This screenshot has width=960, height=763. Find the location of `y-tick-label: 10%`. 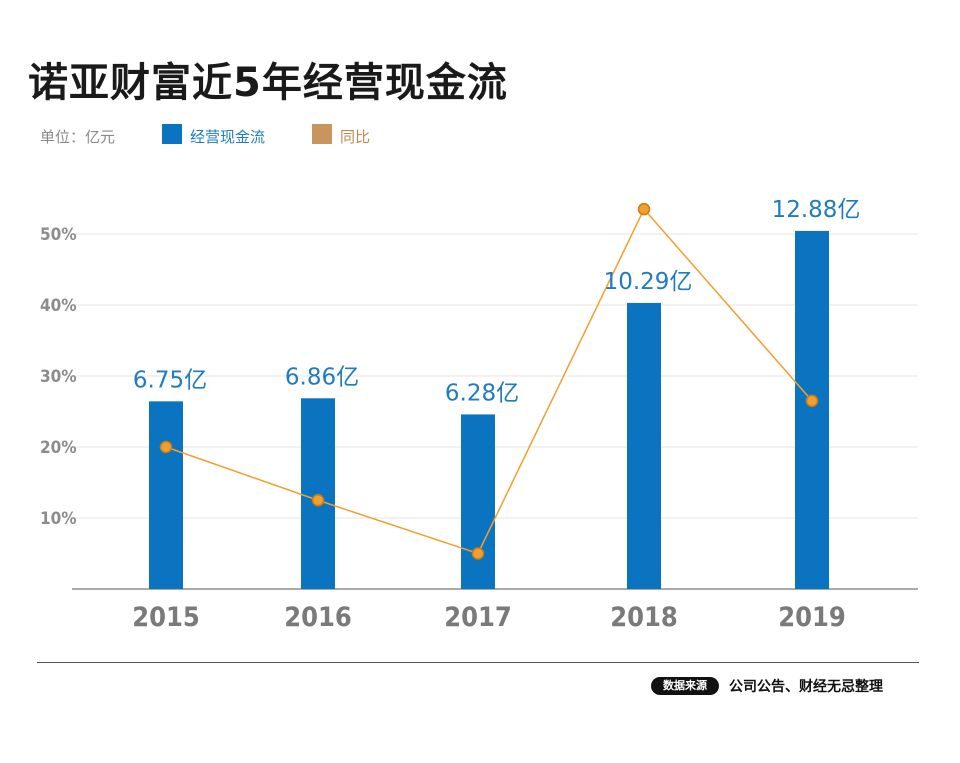

y-tick-label: 10% is located at coordinates (58, 519).